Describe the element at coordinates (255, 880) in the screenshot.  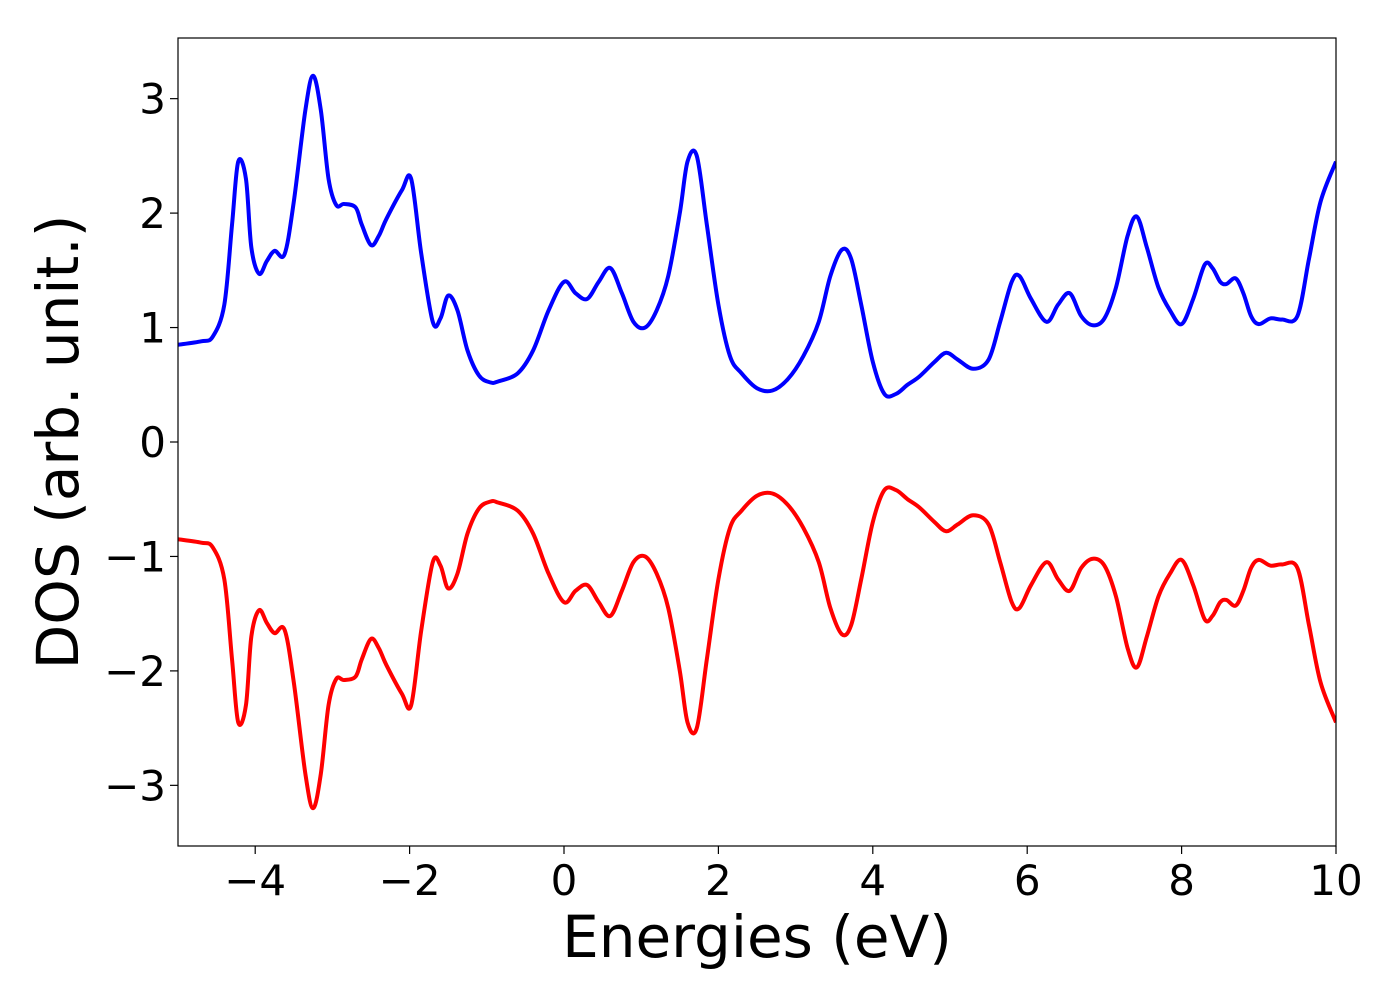
I see `x-tick-label: −4` at that location.